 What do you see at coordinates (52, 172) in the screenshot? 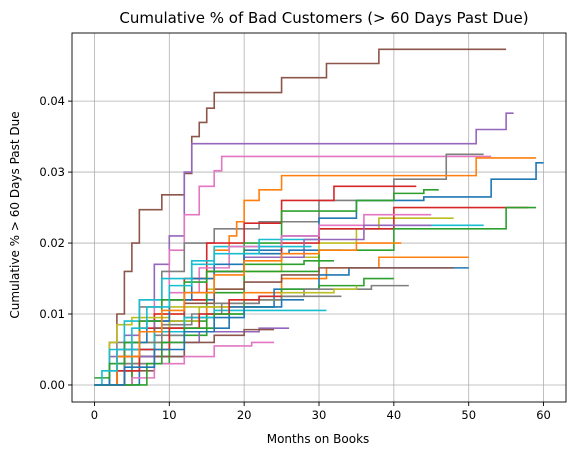
I see `y-tick-label: 0.03` at bounding box center [52, 172].